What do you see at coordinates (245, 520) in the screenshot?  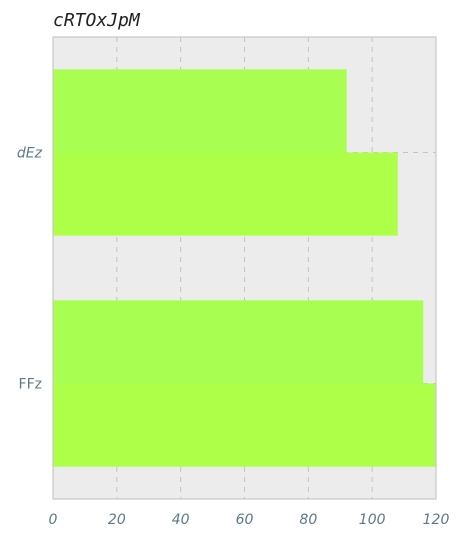 I see `x-tick-label: 60` at bounding box center [245, 520].